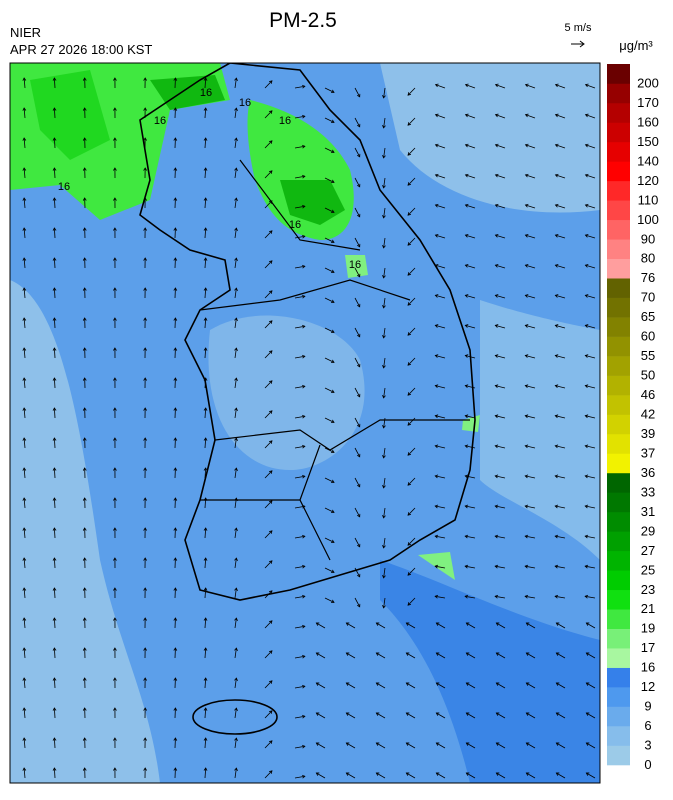 This screenshot has width=673, height=800. I want to click on colorbar-label: 200, so click(648, 82).